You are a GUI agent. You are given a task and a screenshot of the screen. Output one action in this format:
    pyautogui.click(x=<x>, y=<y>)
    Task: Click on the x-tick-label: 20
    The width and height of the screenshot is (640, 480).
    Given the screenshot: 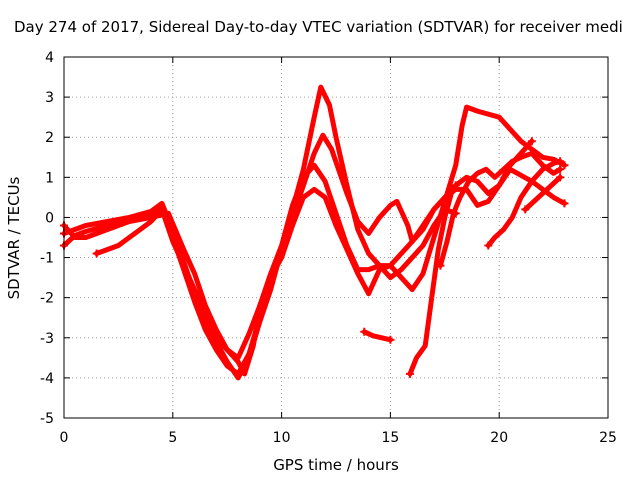 What is the action you would take?
    pyautogui.click(x=499, y=438)
    